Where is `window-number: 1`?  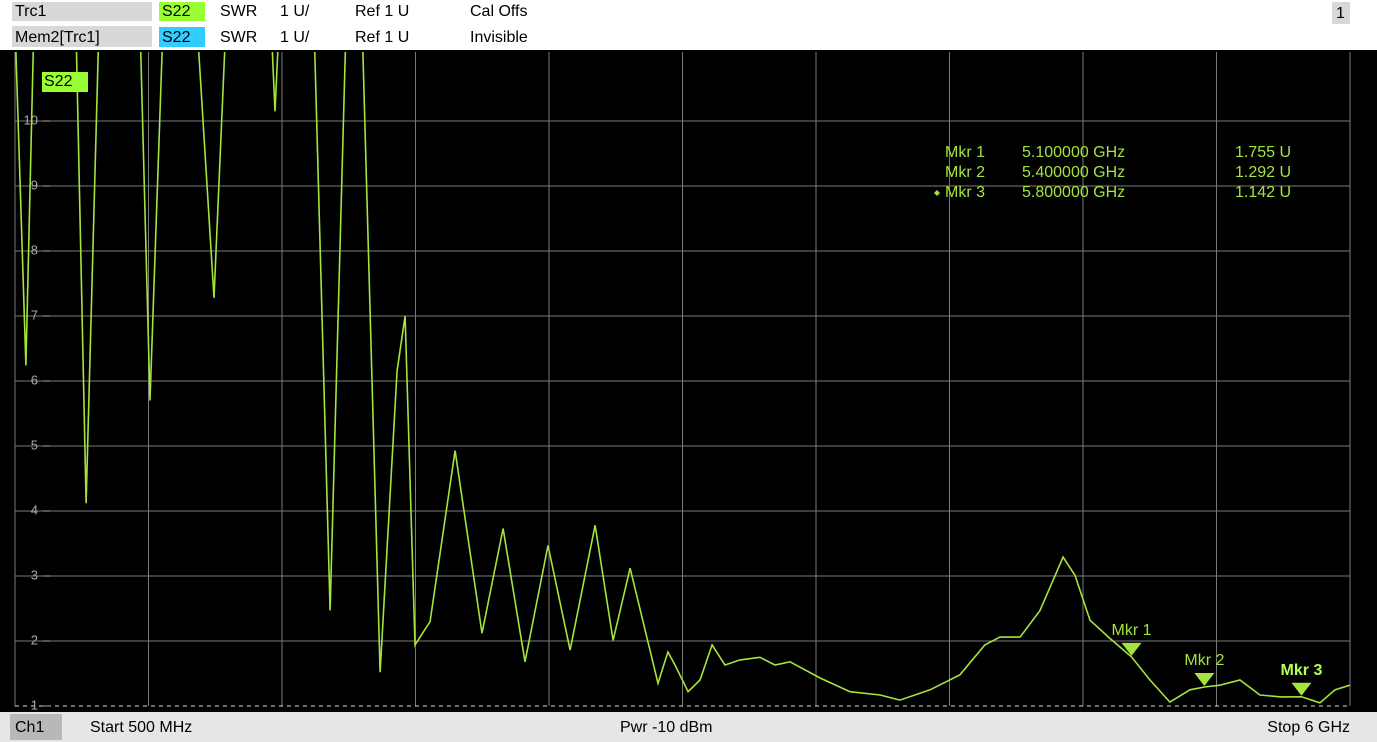
window-number: 1 is located at coordinates (1340, 13).